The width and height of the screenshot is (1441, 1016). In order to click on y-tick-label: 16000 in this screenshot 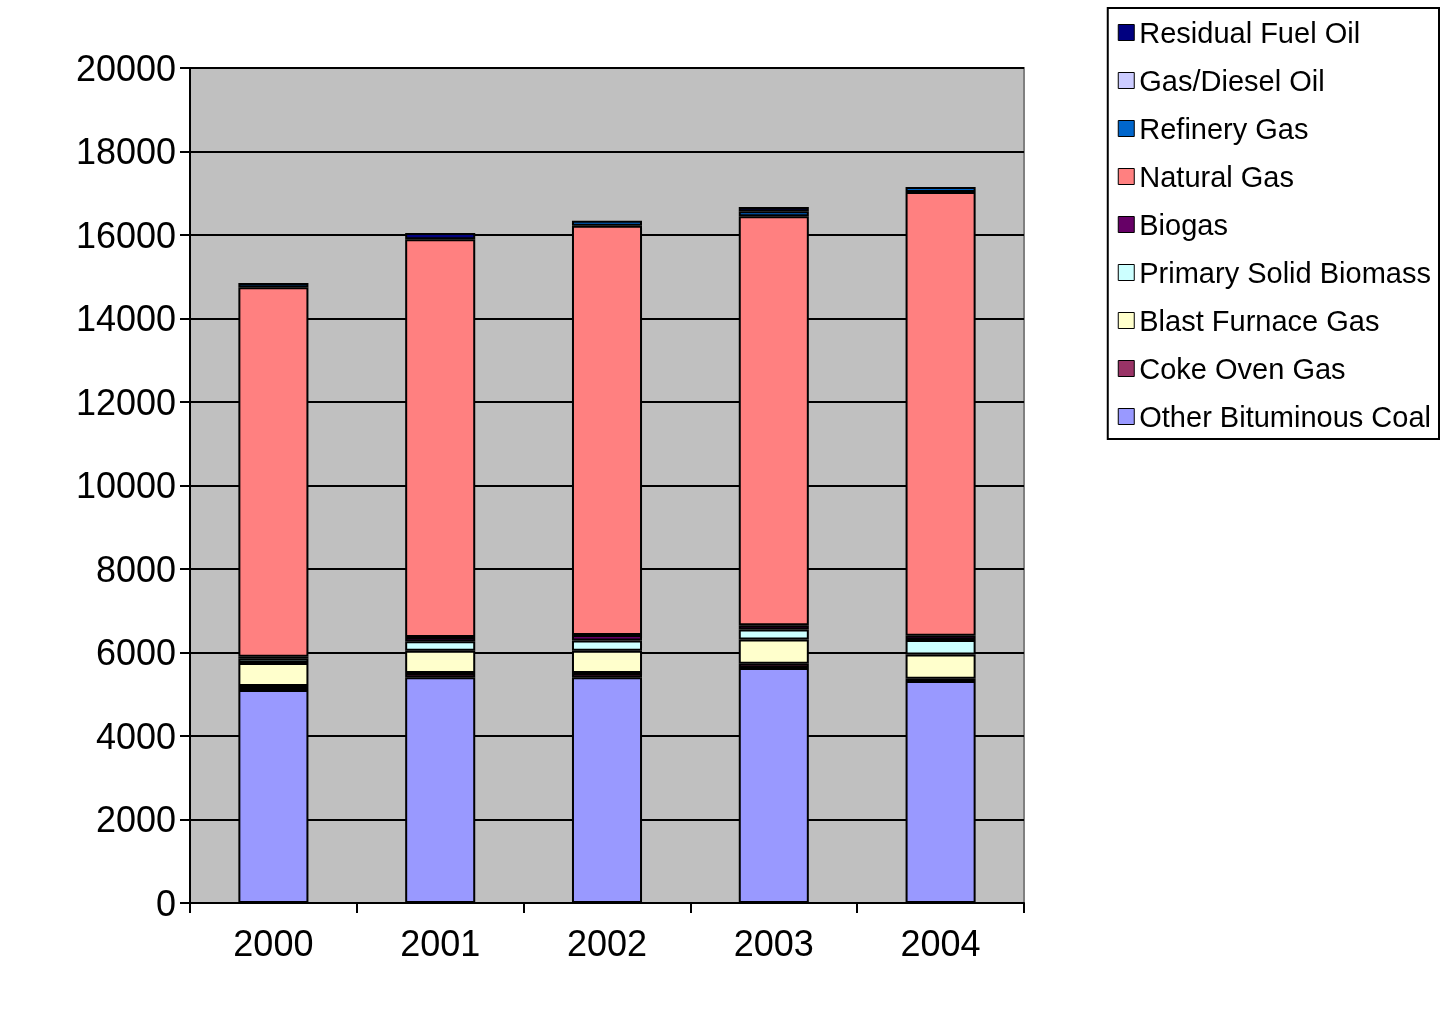, I will do `click(125, 235)`.